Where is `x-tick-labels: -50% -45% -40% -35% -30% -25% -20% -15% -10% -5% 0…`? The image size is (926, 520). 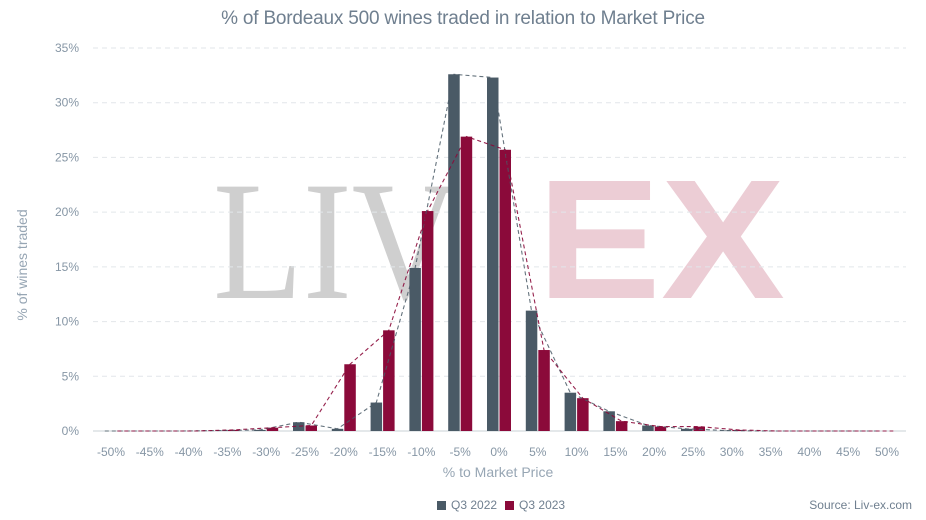
x-tick-labels: -50% -45% -40% -35% -30% -25% -20% -15% -10% -5% 0… is located at coordinates (498, 452).